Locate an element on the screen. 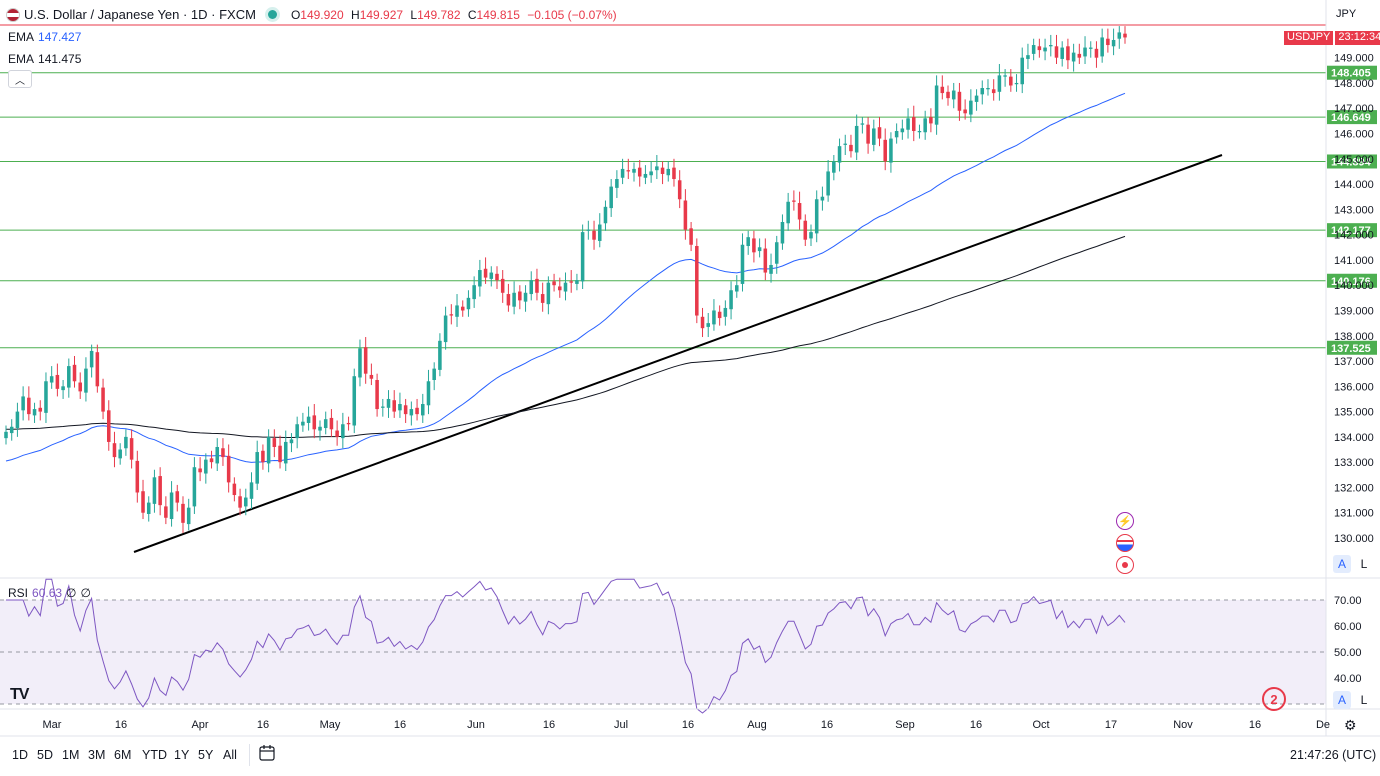 This screenshot has width=1380, height=776. rsi-value: 60.63 is located at coordinates (47, 593).